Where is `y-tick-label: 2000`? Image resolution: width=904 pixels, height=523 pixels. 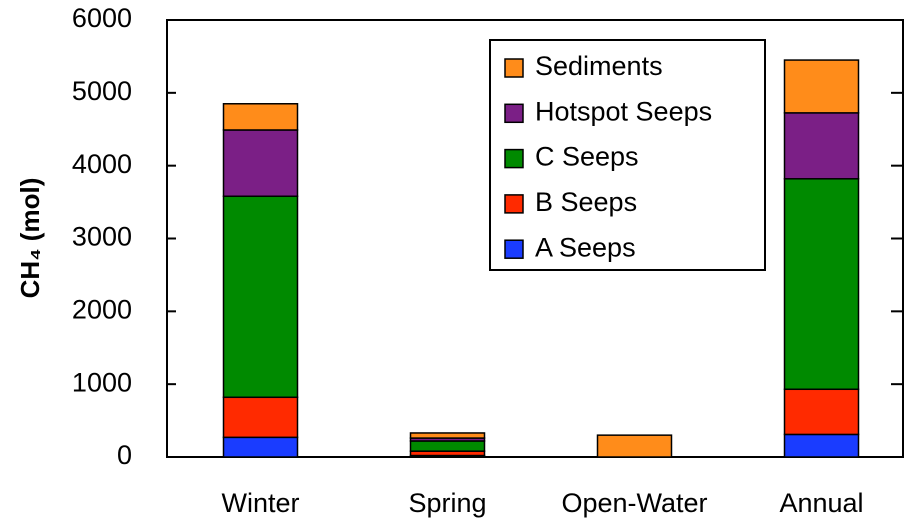
y-tick-label: 2000 is located at coordinates (102, 309).